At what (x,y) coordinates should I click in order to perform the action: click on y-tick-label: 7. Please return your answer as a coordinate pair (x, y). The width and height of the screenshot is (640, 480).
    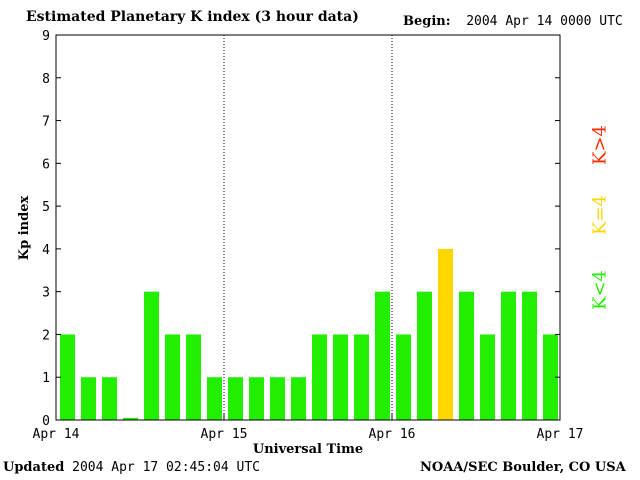
    Looking at the image, I should click on (46, 122).